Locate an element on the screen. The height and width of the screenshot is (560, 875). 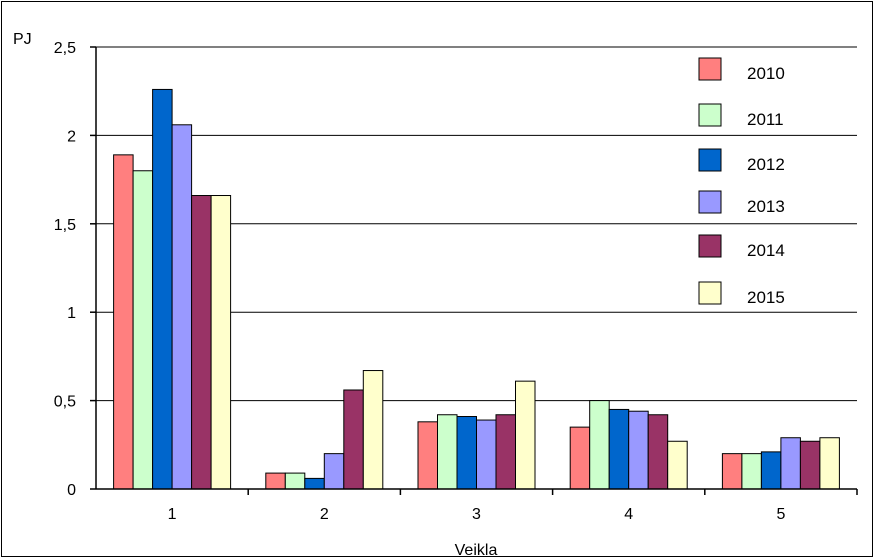
y-tick-label: 0,5 is located at coordinates (65, 402).